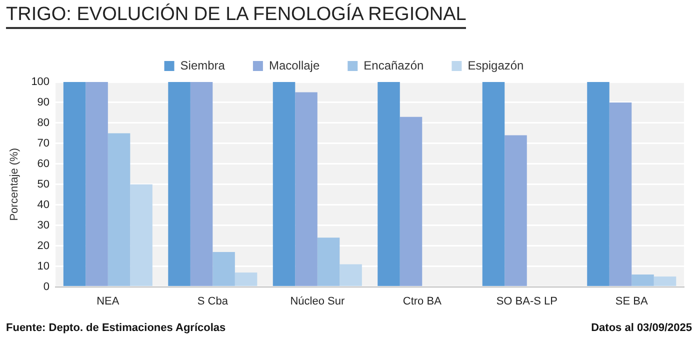 This screenshot has height=343, width=700. Describe the element at coordinates (213, 301) in the screenshot. I see `x-tick-label: S Cba` at that location.